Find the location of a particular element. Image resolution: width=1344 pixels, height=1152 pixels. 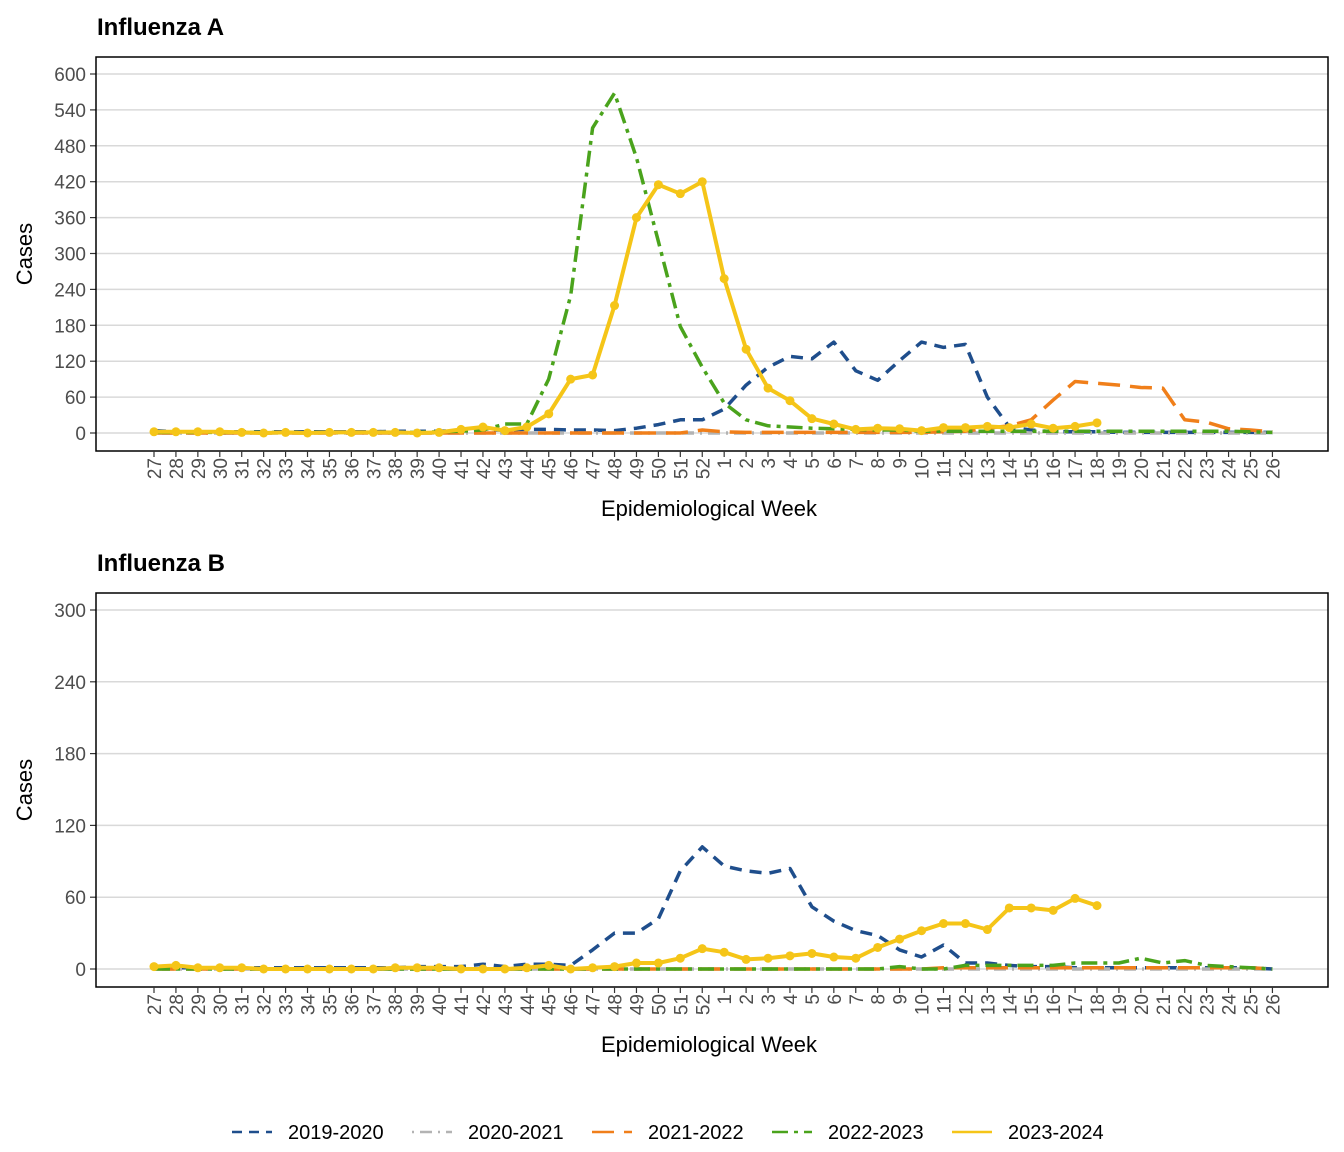

x-tick-label: 48 is located at coordinates (616, 1004).